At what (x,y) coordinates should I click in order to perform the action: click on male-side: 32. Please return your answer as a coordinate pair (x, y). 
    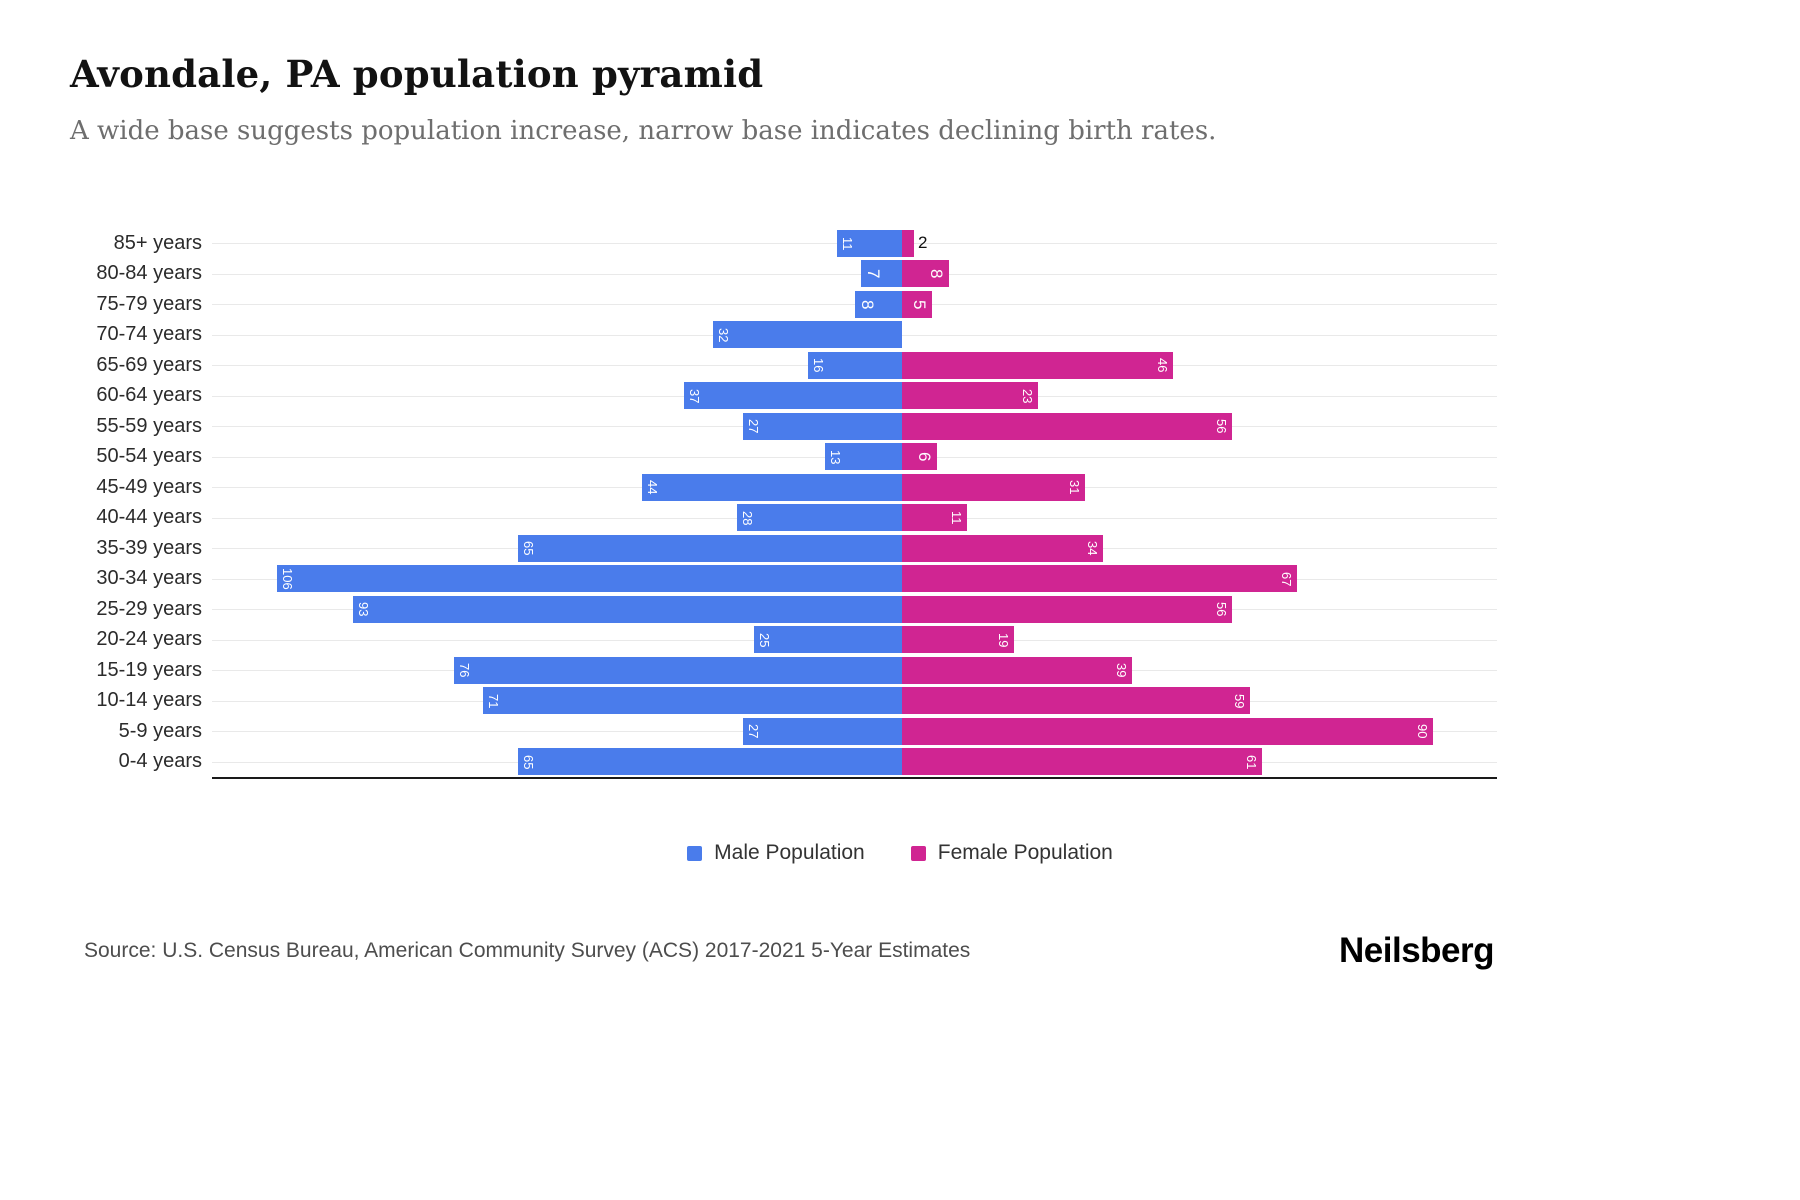
    Looking at the image, I should click on (557, 335).